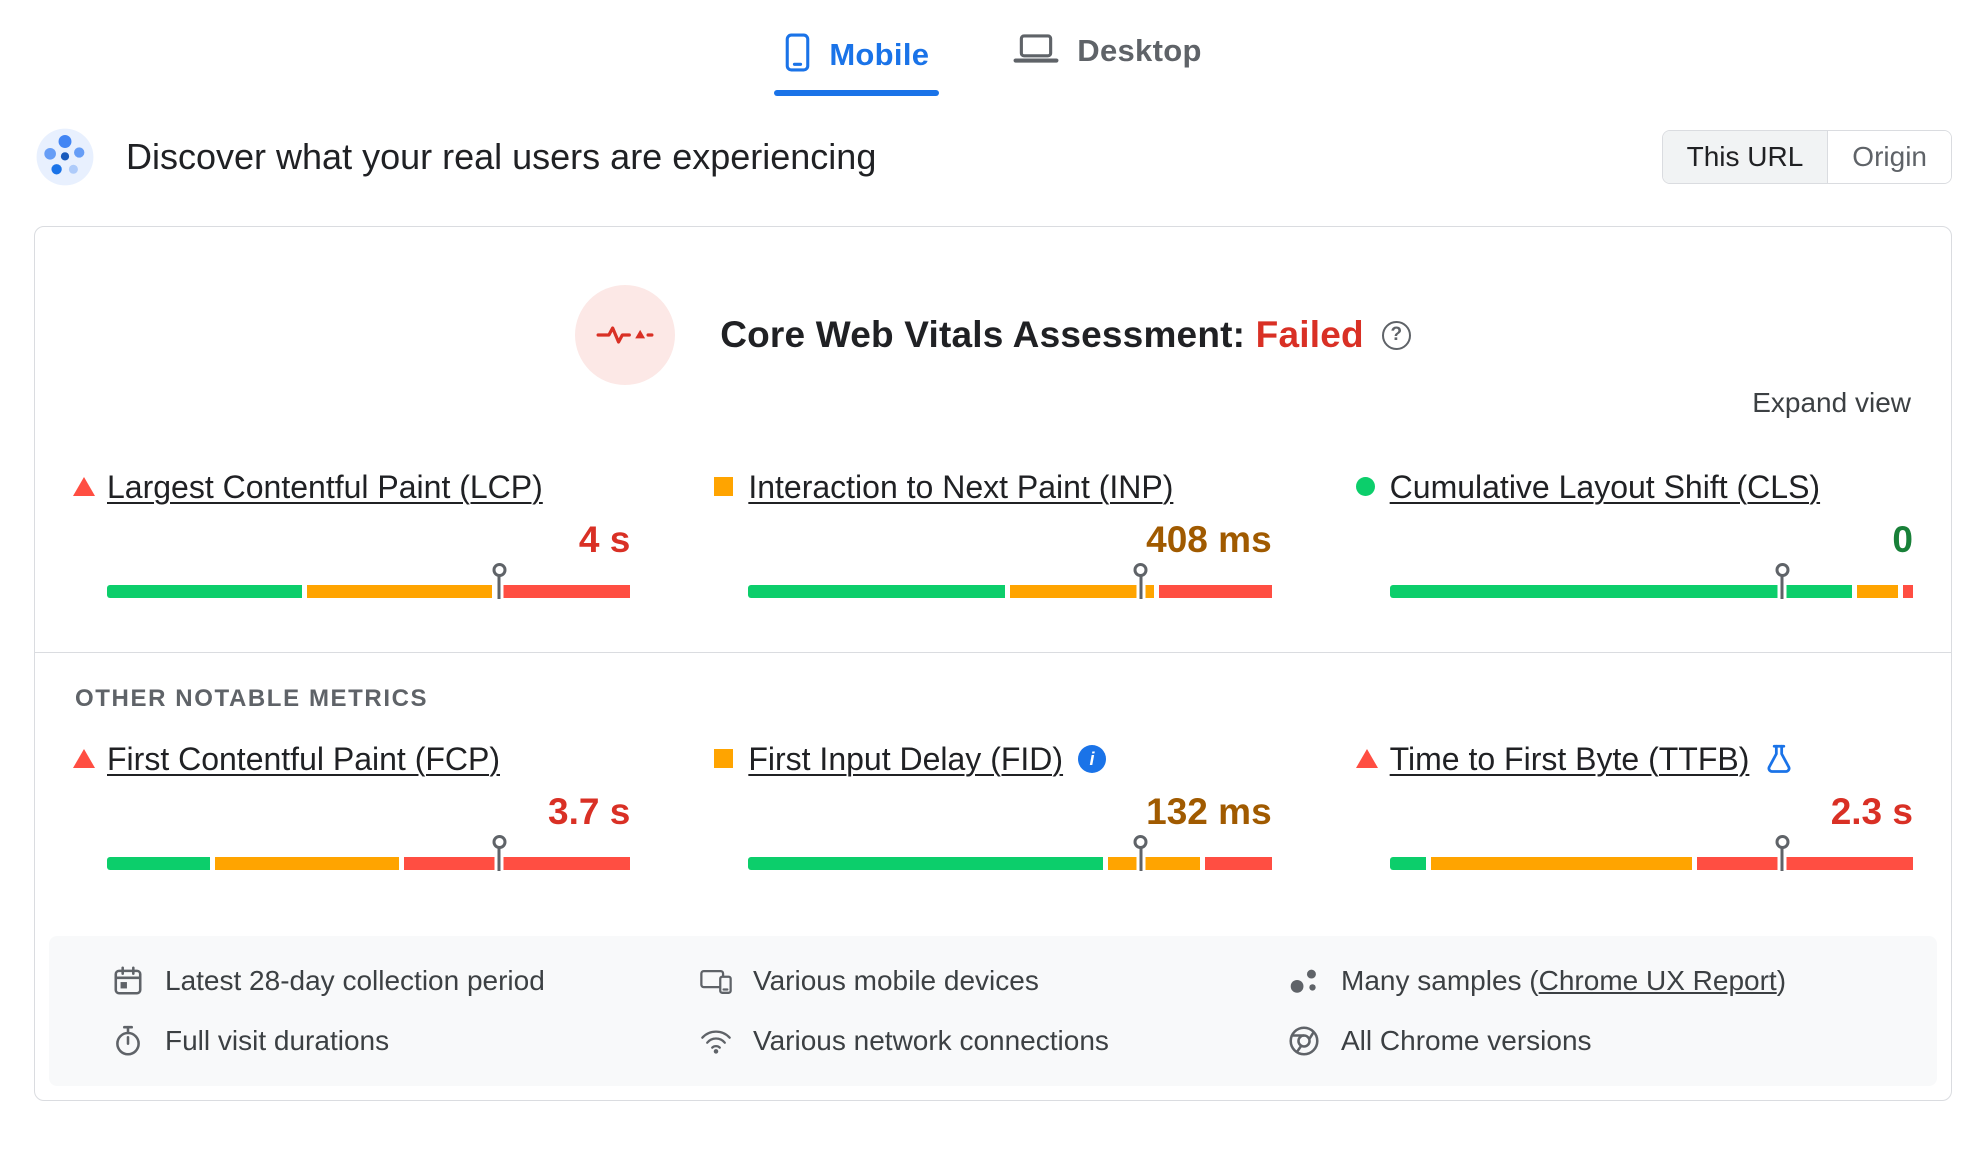  What do you see at coordinates (1092, 759) in the screenshot?
I see `info-icon: i` at bounding box center [1092, 759].